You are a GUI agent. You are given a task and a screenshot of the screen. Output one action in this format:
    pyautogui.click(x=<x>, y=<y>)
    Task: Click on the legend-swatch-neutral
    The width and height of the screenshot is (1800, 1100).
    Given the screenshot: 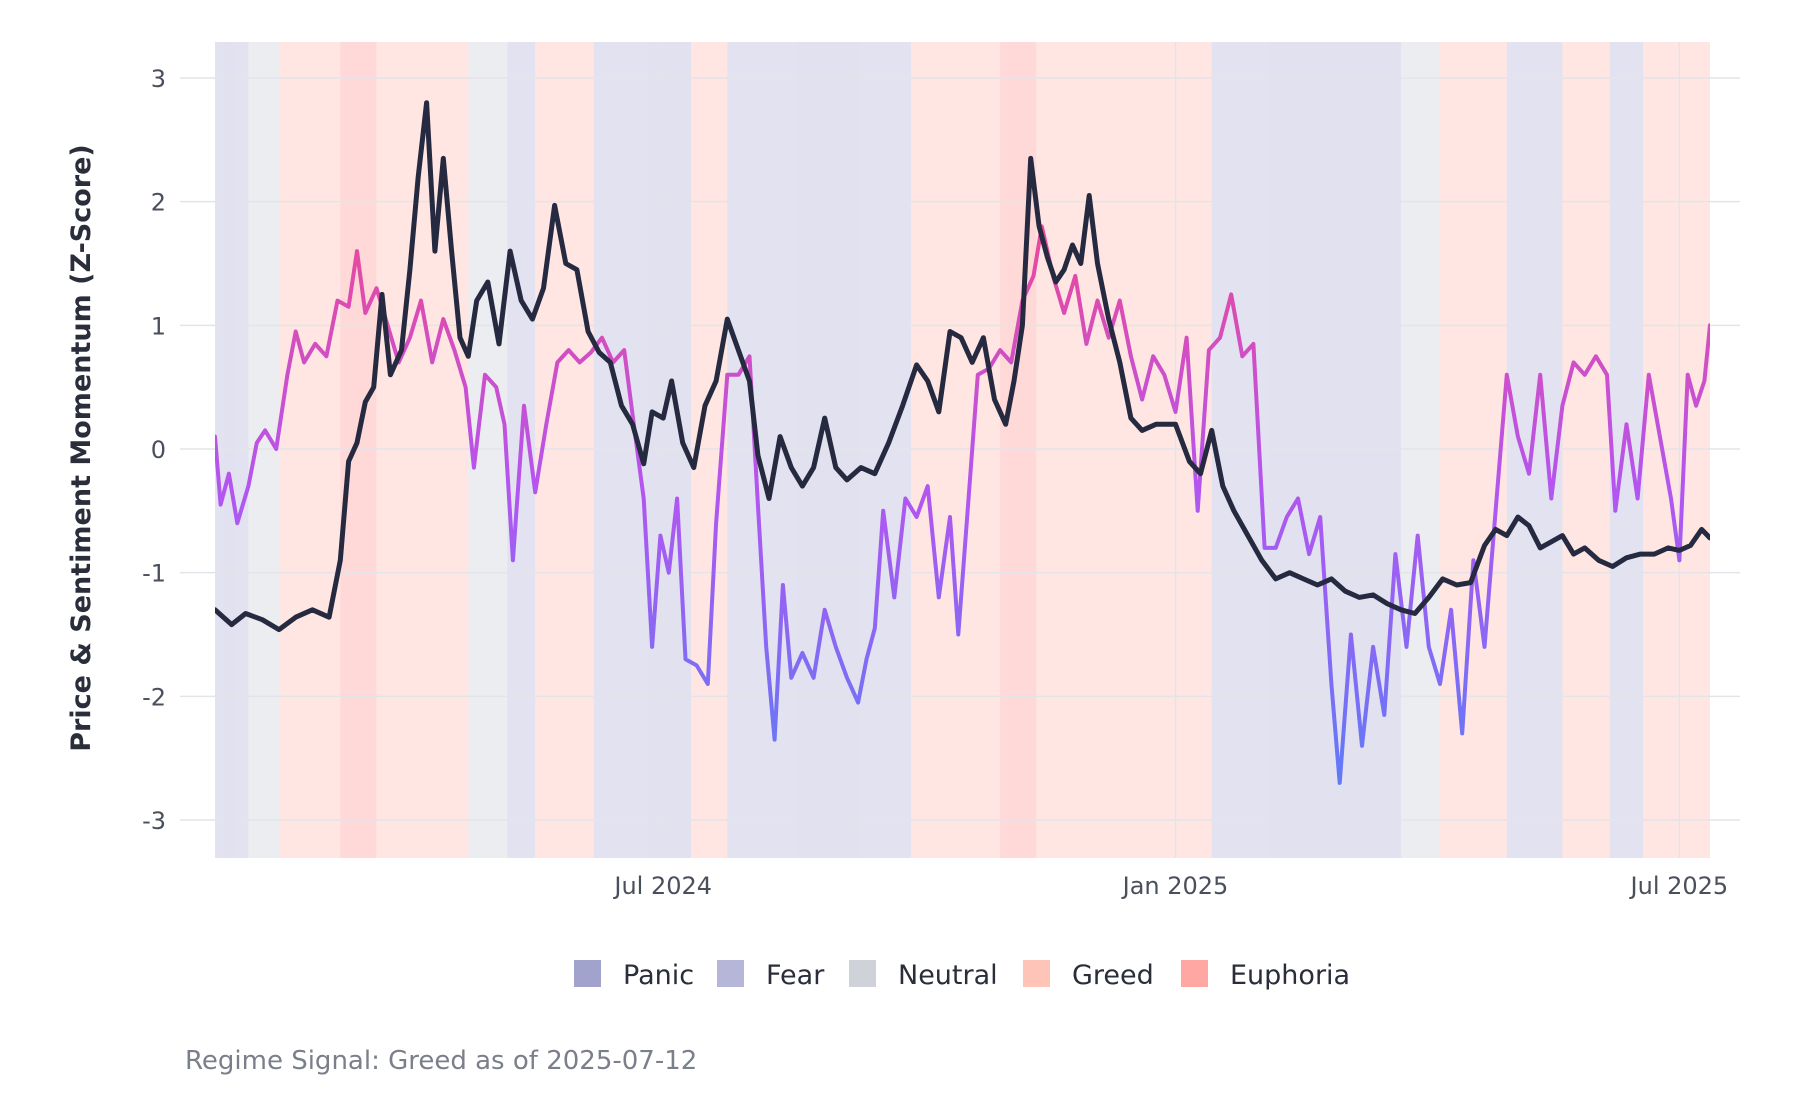 What is the action you would take?
    pyautogui.click(x=862, y=973)
    